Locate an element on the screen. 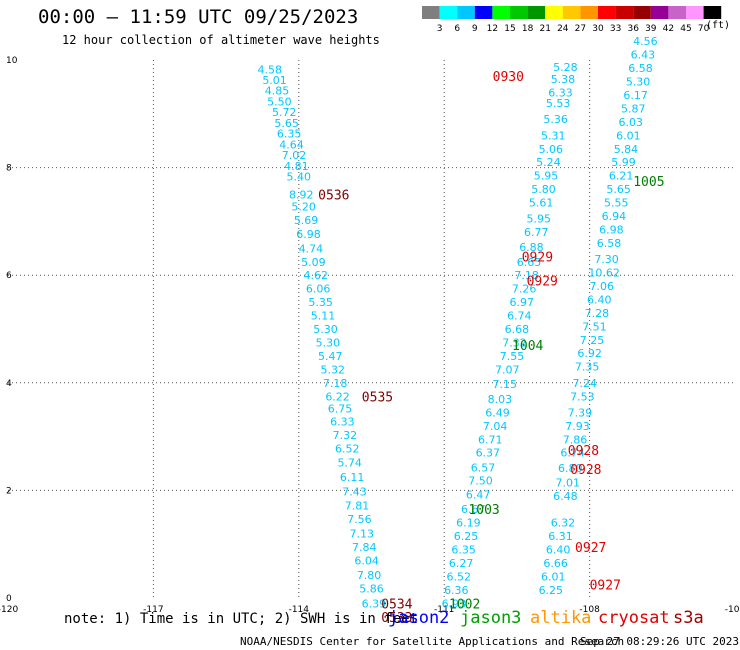 The image size is (740, 650). wave-height-value: 8.92 is located at coordinates (301, 195).